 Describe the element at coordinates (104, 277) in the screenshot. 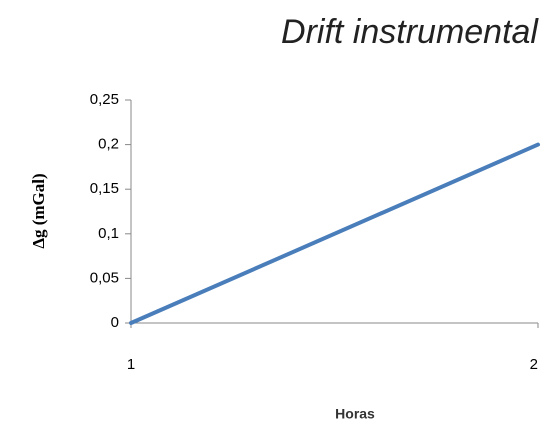

I see `y-tick-label: 0,05` at that location.